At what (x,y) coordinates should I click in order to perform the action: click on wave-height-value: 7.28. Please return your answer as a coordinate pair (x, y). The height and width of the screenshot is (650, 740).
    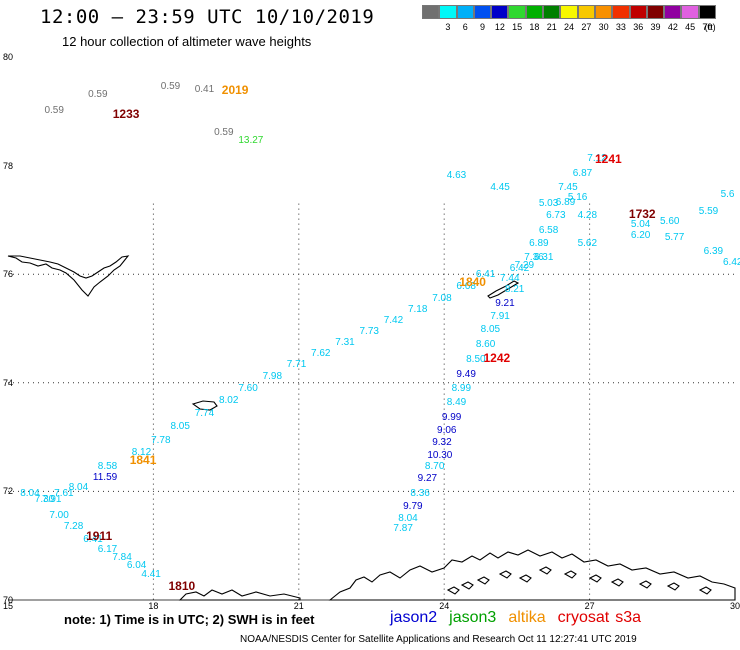
    Looking at the image, I should click on (73, 526).